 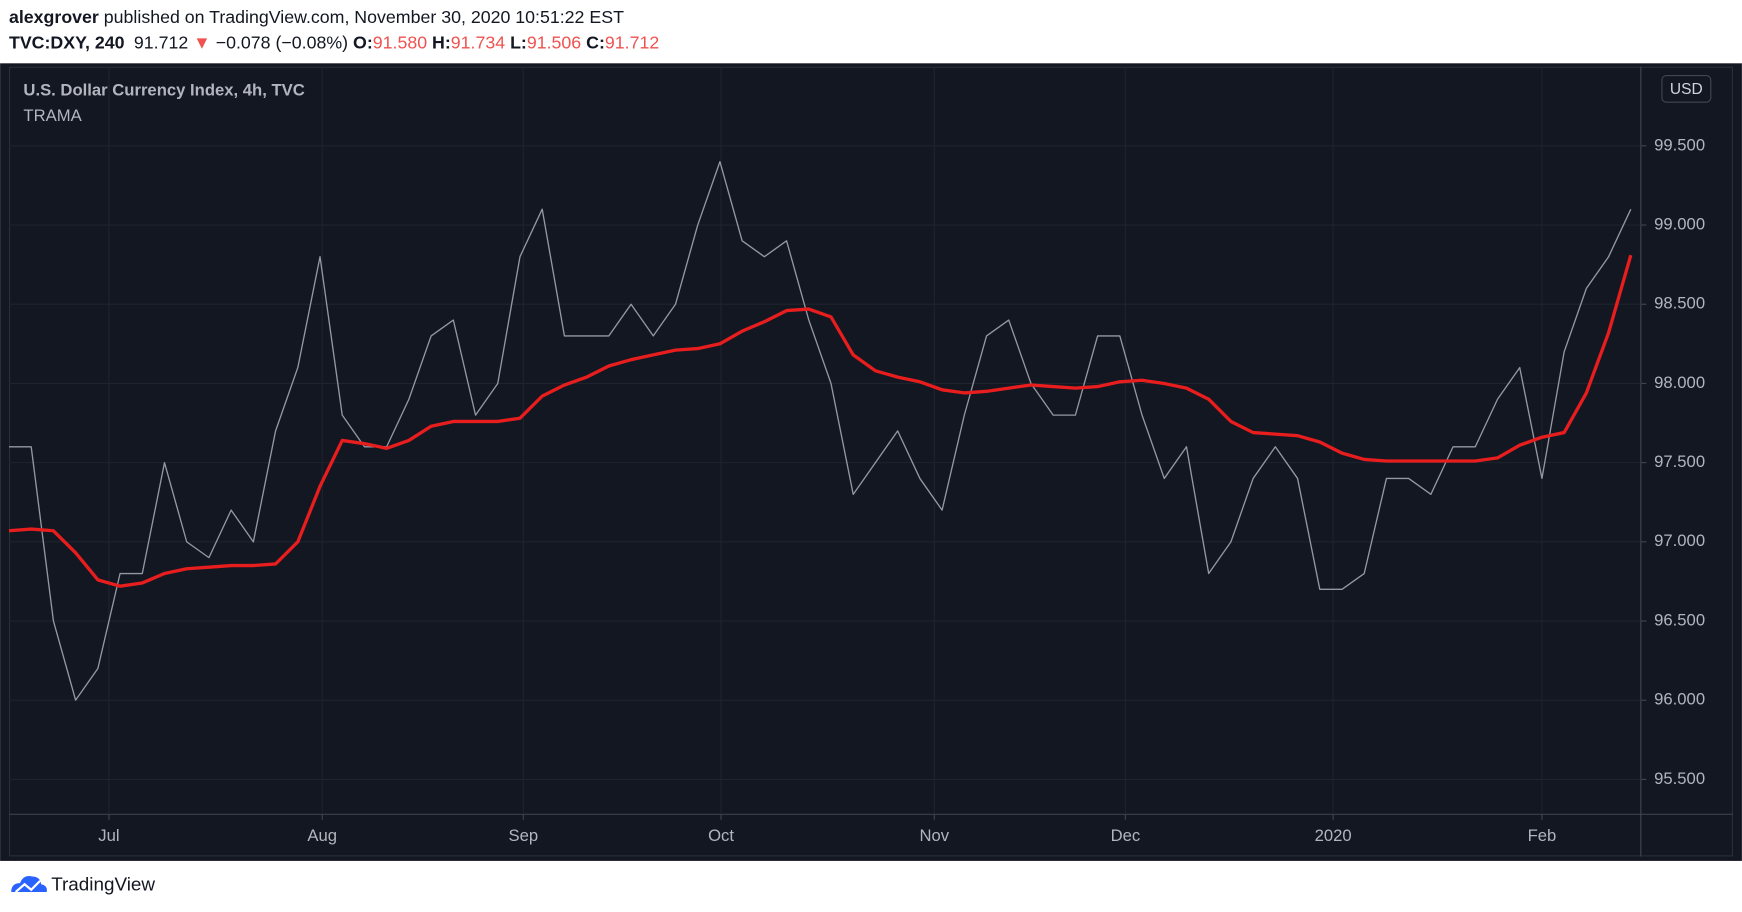 I want to click on x-tick-label: 2020, so click(x=1333, y=835).